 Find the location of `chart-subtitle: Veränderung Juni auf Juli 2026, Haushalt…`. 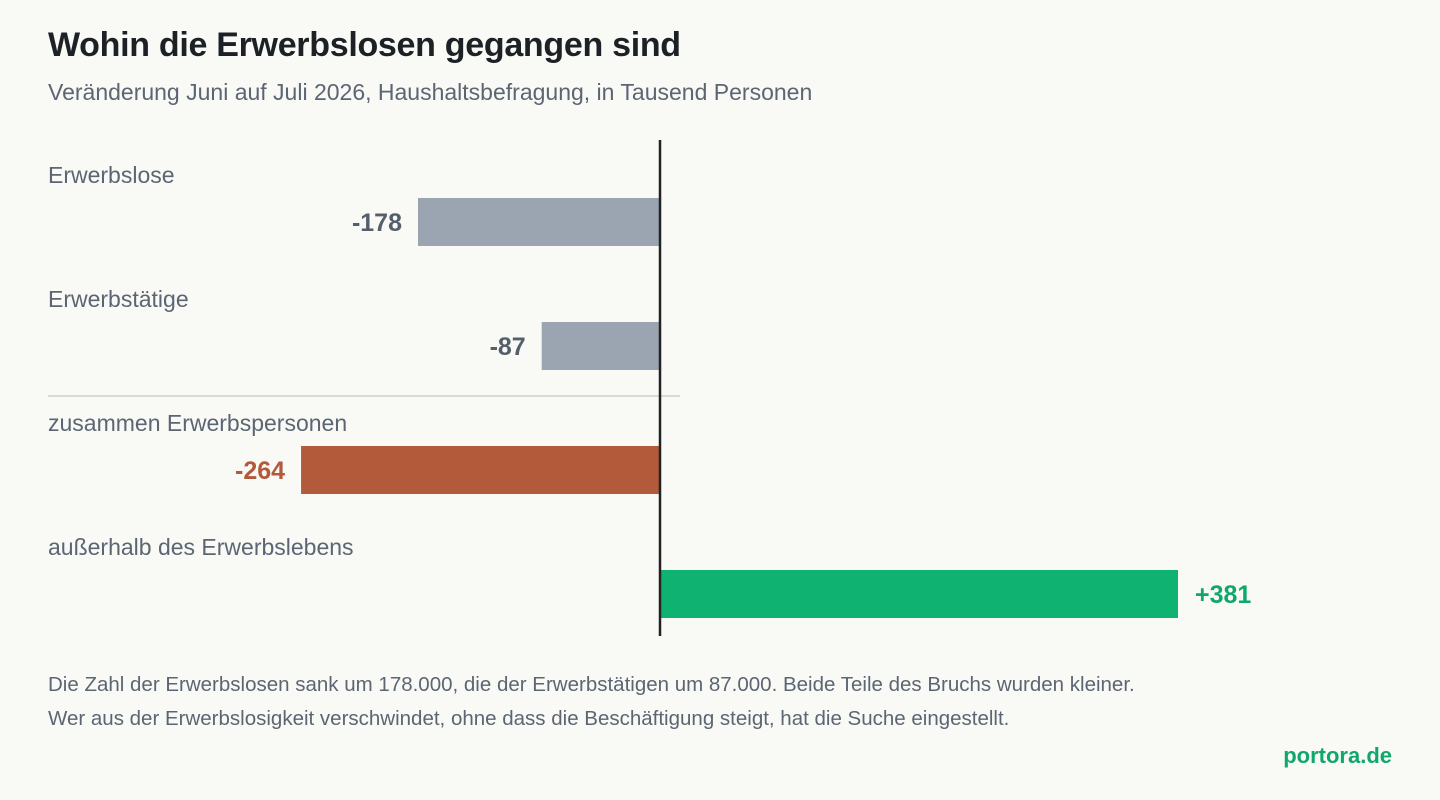

chart-subtitle: Veränderung Juni auf Juli 2026, Haushalt… is located at coordinates (430, 92).